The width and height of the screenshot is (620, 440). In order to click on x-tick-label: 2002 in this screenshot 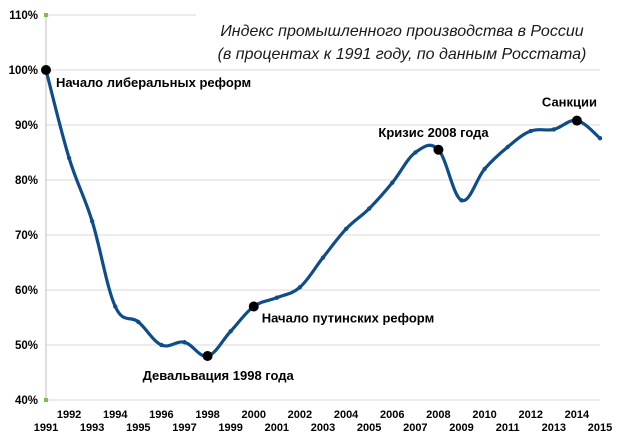, I will do `click(300, 415)`.